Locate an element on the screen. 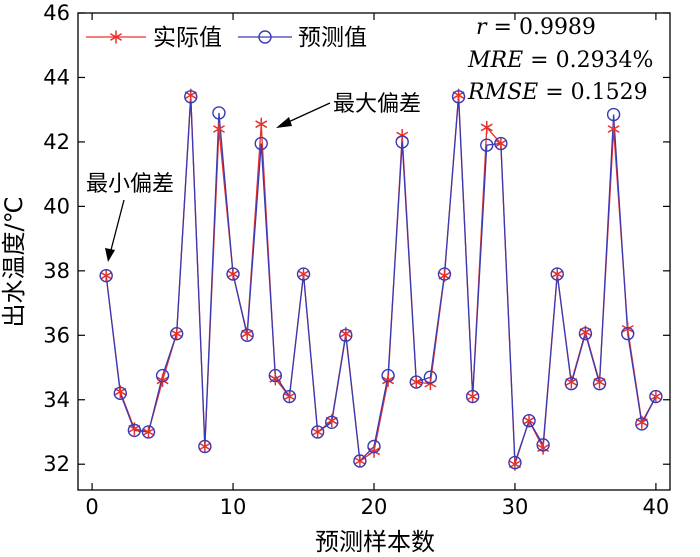 This screenshot has height=557, width=700. annotation-min-arrow is located at coordinates (117, 225).